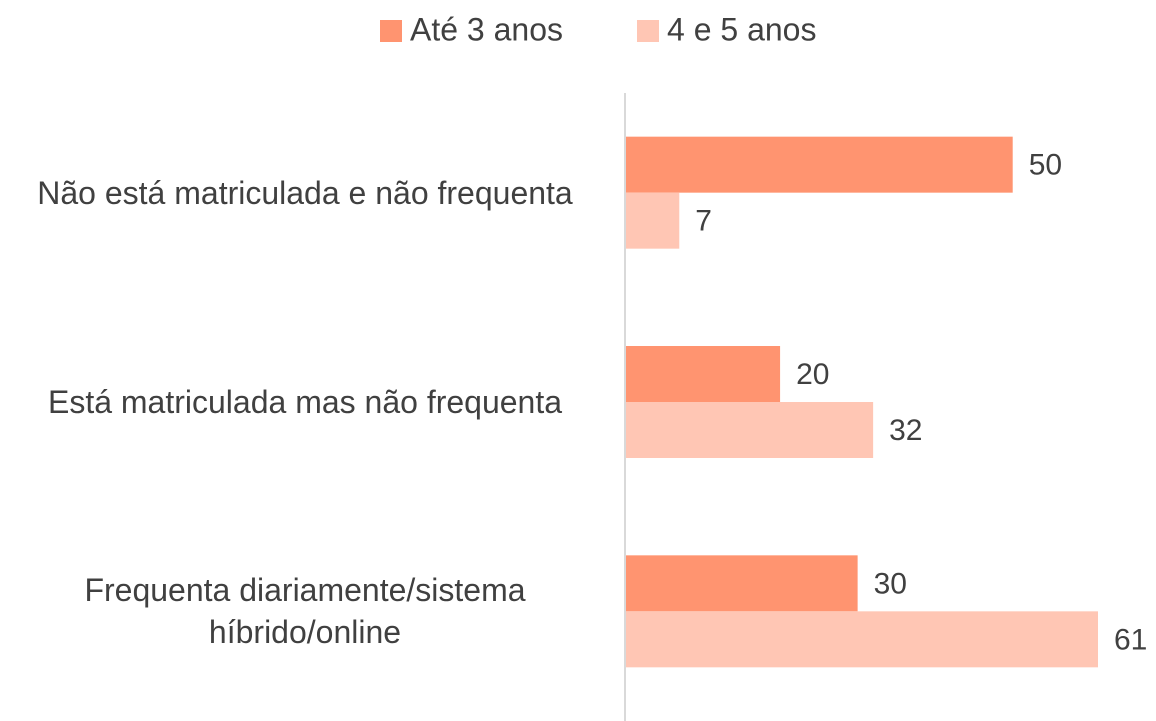 The width and height of the screenshot is (1156, 721). Describe the element at coordinates (741, 29) in the screenshot. I see `legend-label: 4 e 5 anos` at that location.